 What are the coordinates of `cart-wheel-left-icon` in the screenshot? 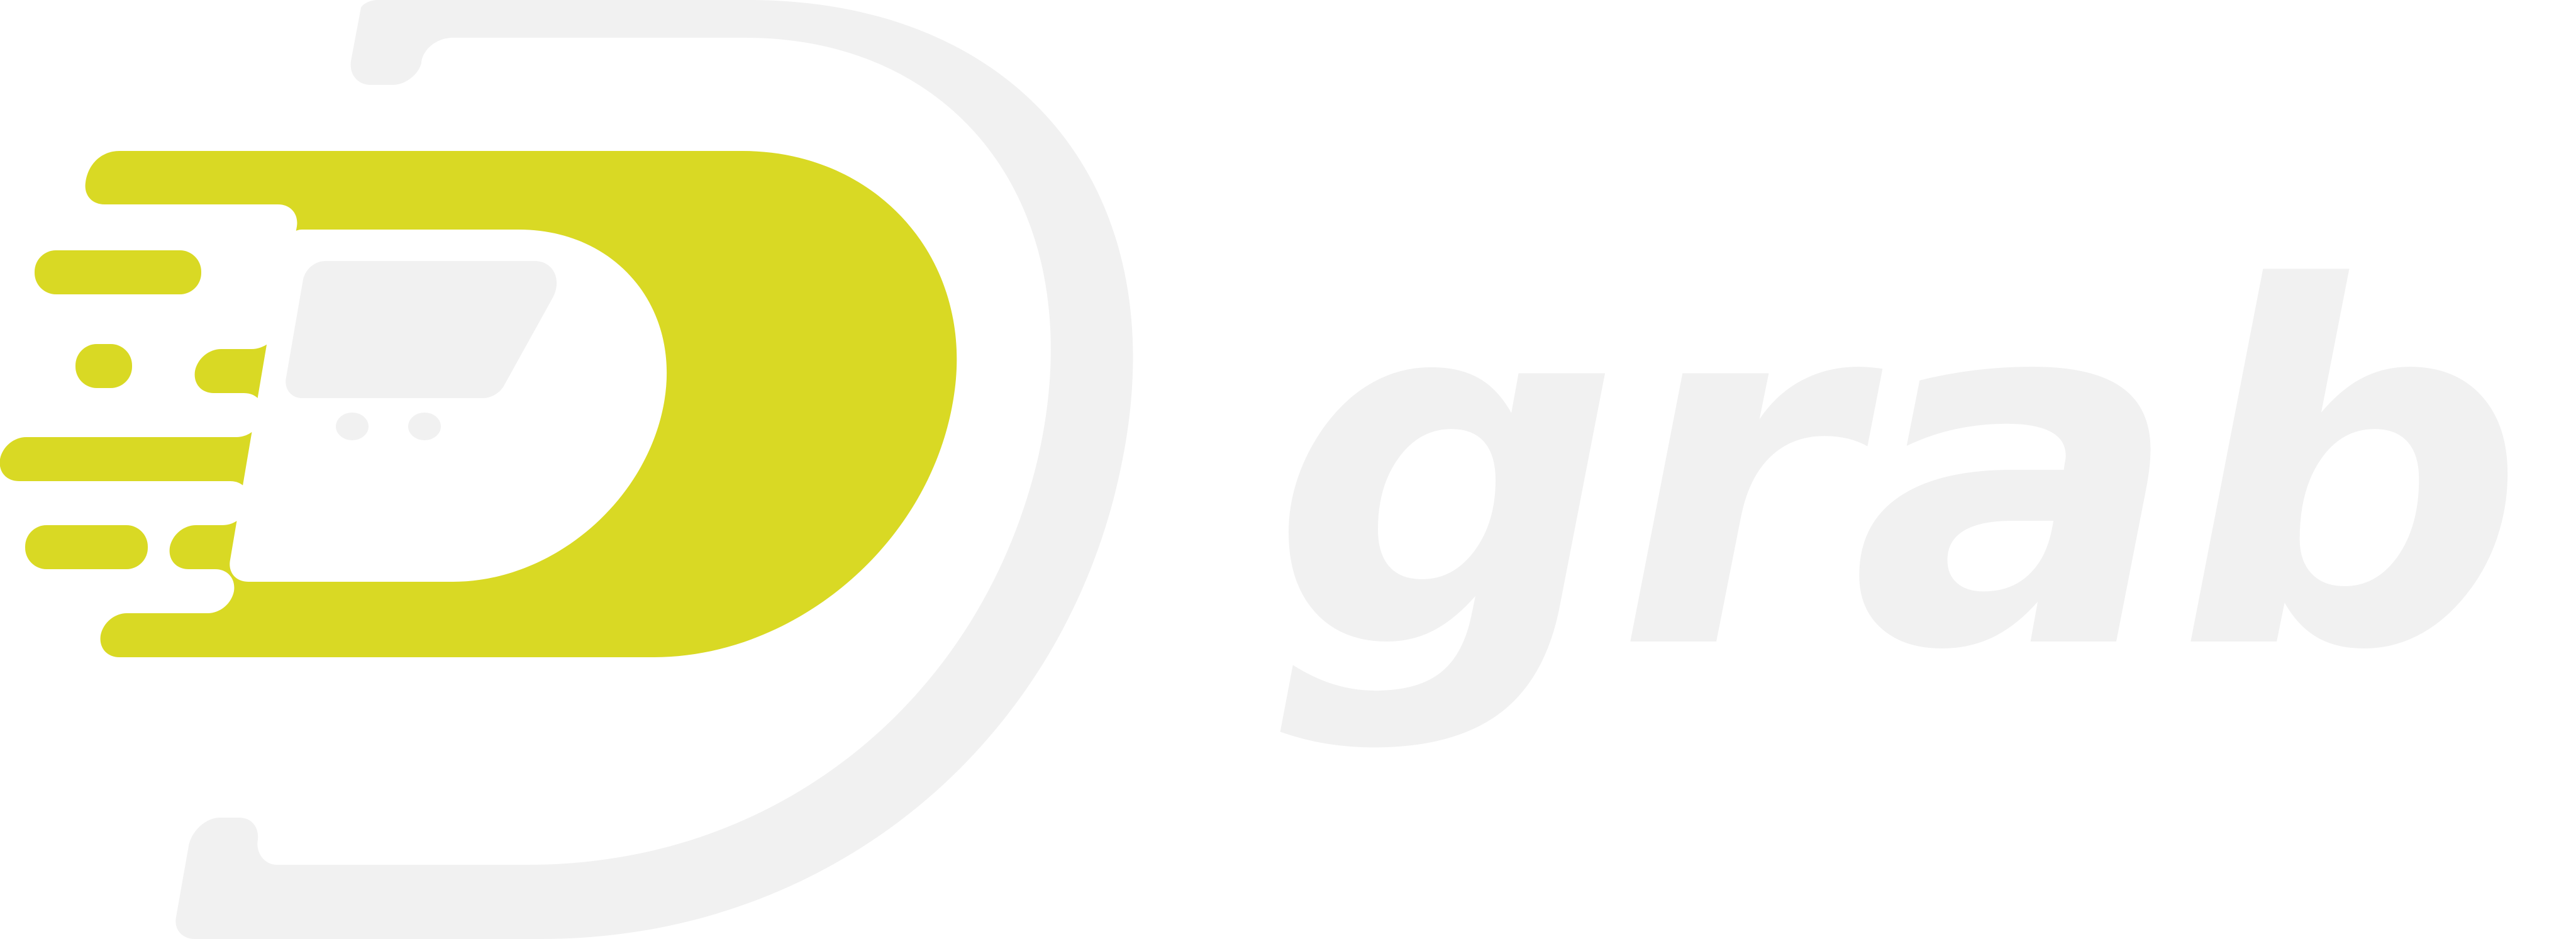 It's located at (352, 426).